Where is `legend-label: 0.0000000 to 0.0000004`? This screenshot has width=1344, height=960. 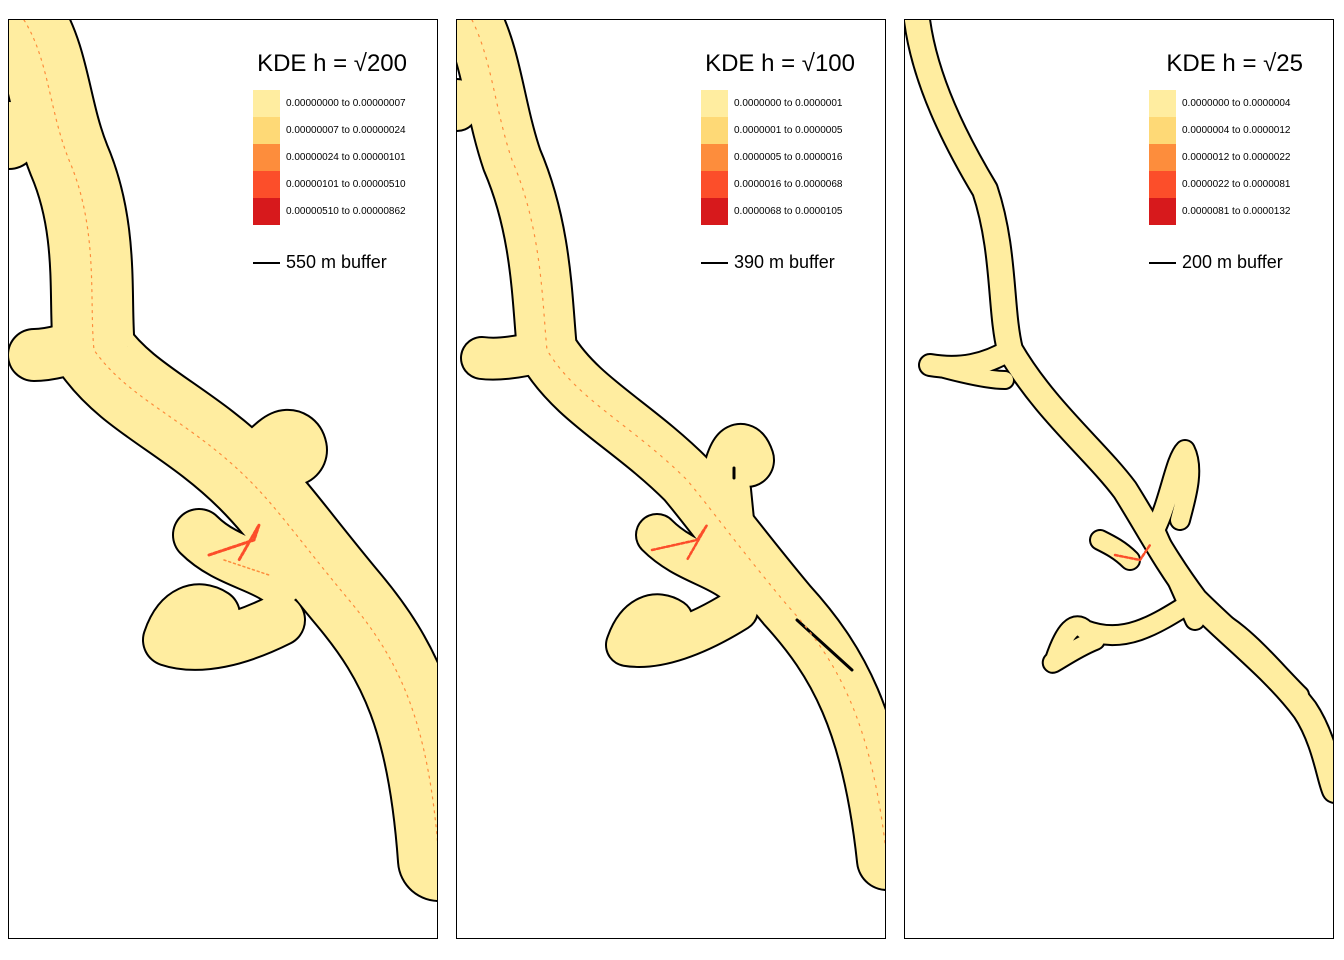 legend-label: 0.0000000 to 0.0000004 is located at coordinates (1236, 103).